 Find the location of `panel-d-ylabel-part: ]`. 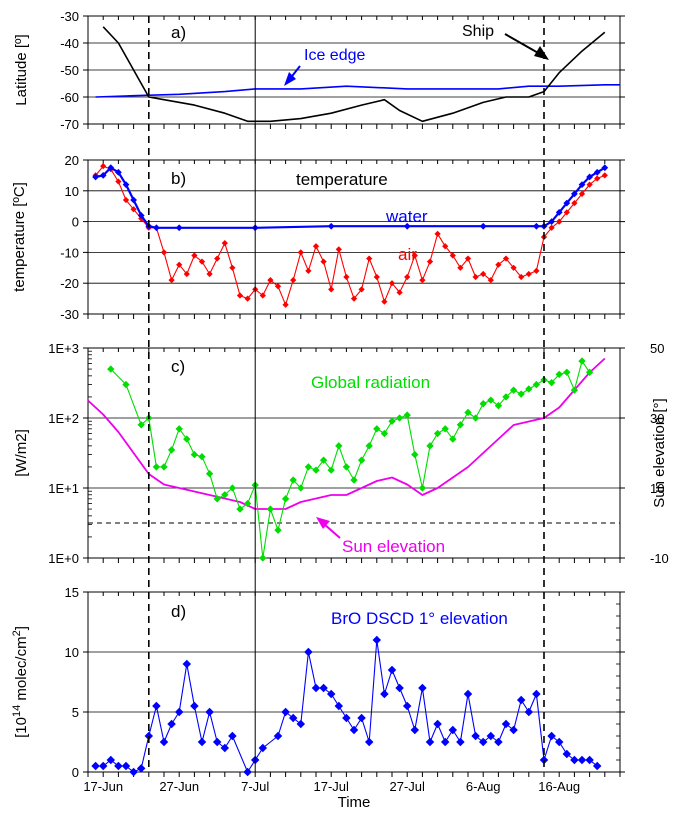

panel-d-ylabel-part: ] is located at coordinates (21, 628).